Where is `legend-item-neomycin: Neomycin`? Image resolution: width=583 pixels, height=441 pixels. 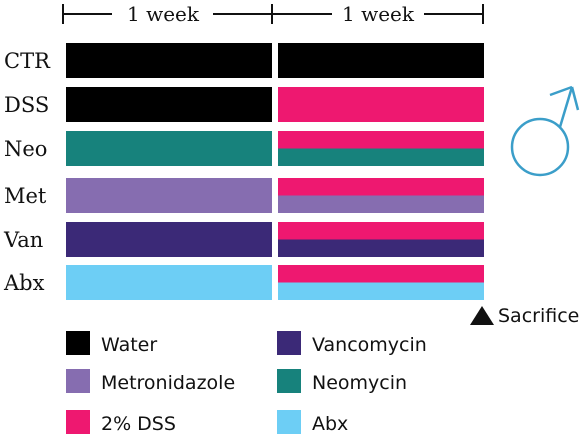
legend-item-neomycin: Neomycin is located at coordinates (342, 381).